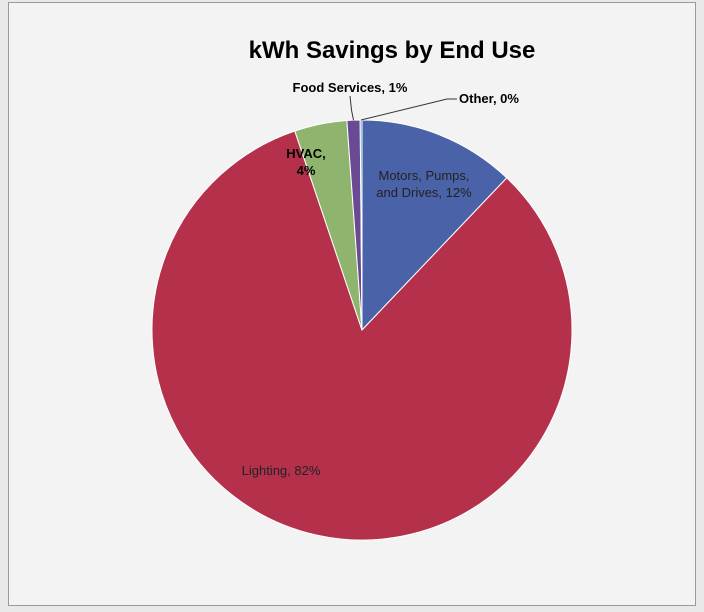 Image resolution: width=704 pixels, height=612 pixels. I want to click on slice-label-hvac: HVAC, 4%, so click(305, 162).